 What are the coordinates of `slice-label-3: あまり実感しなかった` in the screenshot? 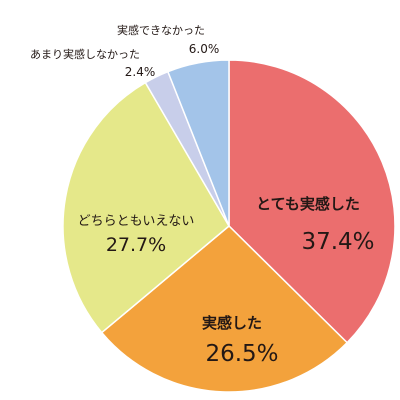 It's located at (85, 54).